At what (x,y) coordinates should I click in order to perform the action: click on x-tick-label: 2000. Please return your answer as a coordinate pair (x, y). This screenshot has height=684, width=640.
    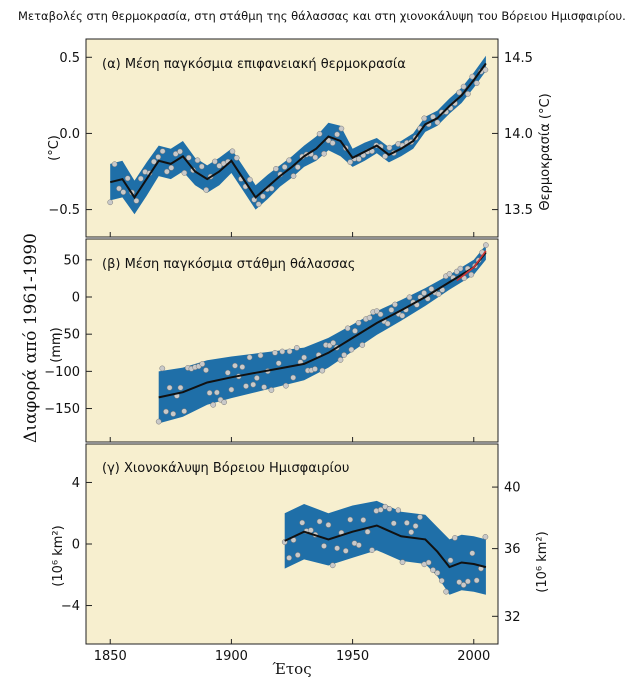
    Looking at the image, I should click on (473, 656).